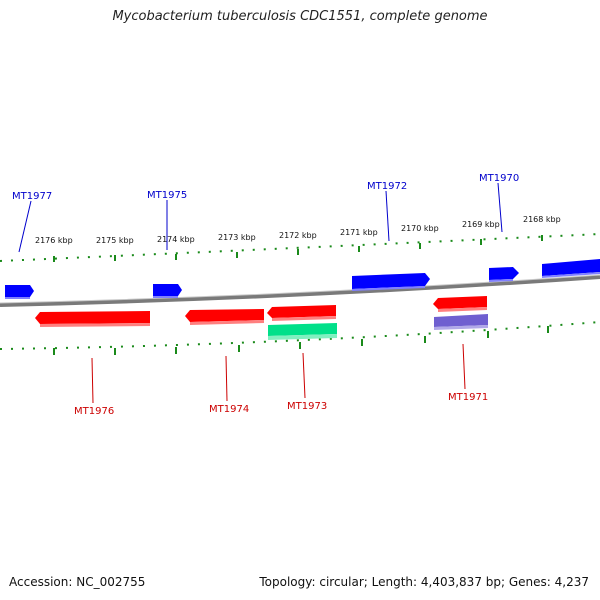 This screenshot has width=600, height=600. I want to click on gene-partial-right, so click(571, 267).